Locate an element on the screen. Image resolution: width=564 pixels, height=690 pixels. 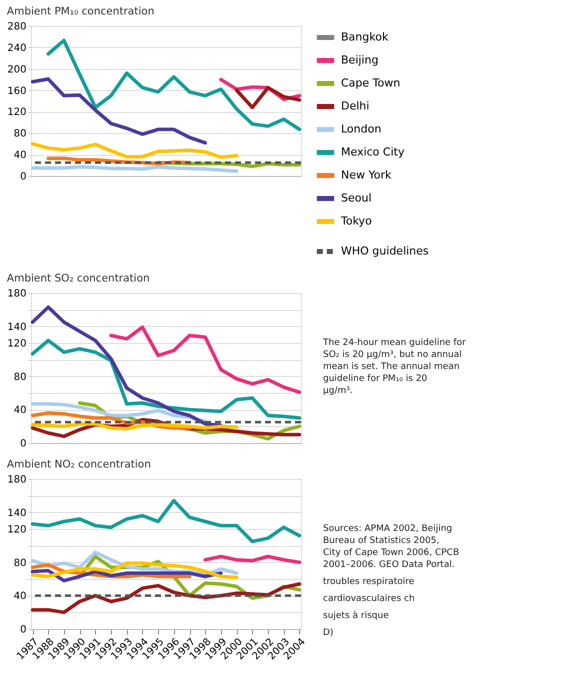
text: D) is located at coordinates (328, 633).